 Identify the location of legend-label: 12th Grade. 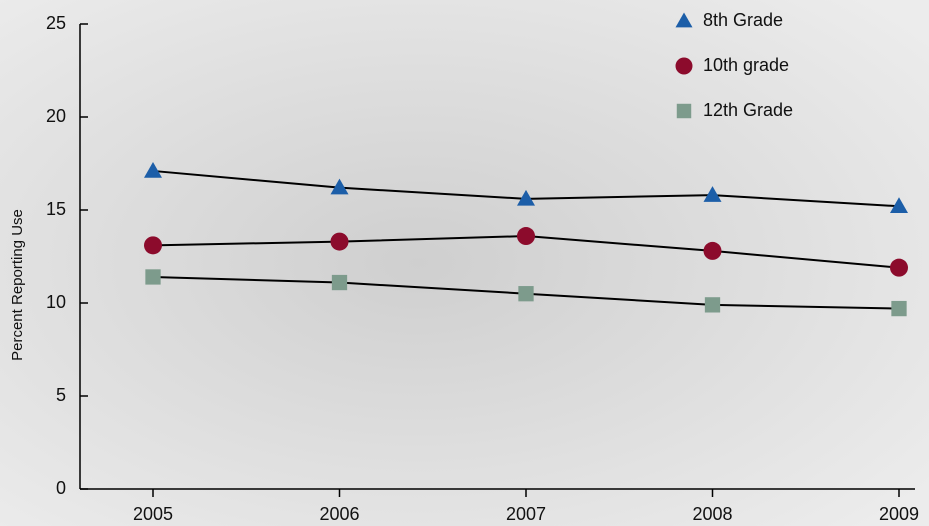
(748, 110).